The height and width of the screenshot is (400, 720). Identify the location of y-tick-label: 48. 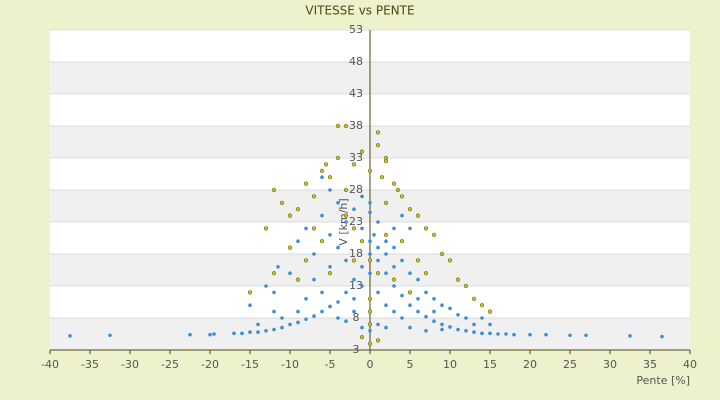
(356, 61).